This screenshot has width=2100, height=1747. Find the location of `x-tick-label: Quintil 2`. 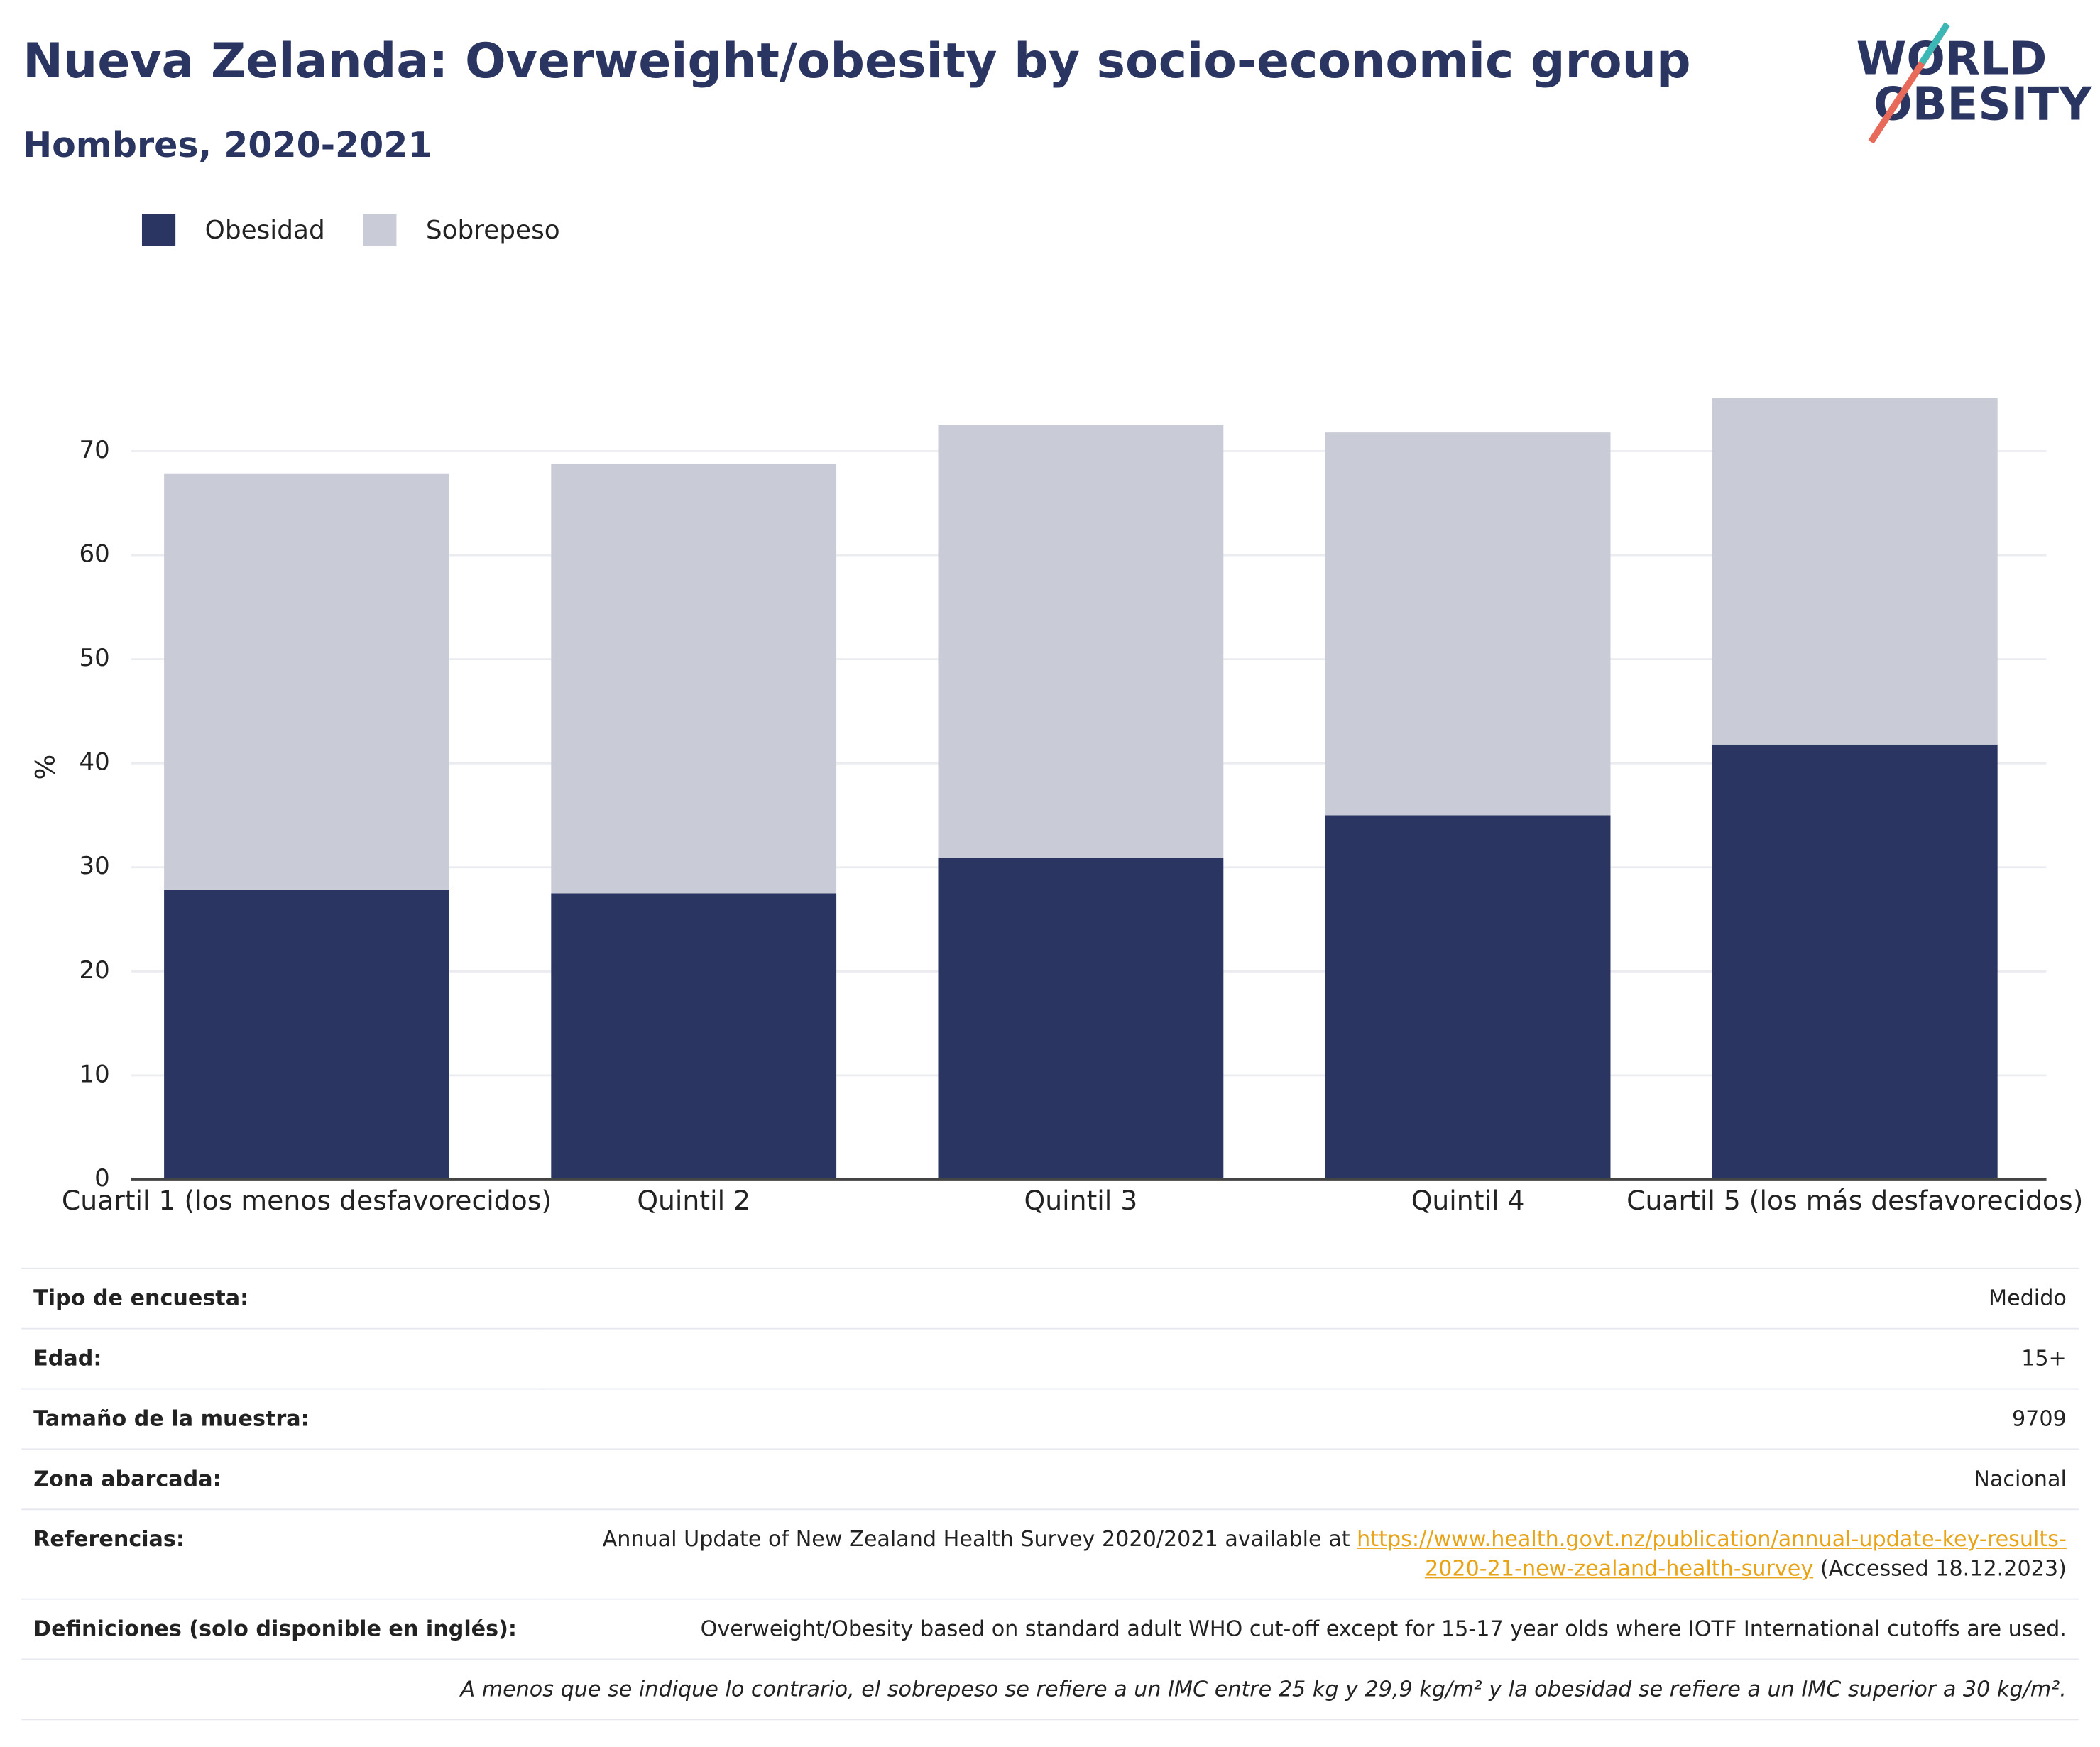

x-tick-label: Quintil 2 is located at coordinates (693, 1200).